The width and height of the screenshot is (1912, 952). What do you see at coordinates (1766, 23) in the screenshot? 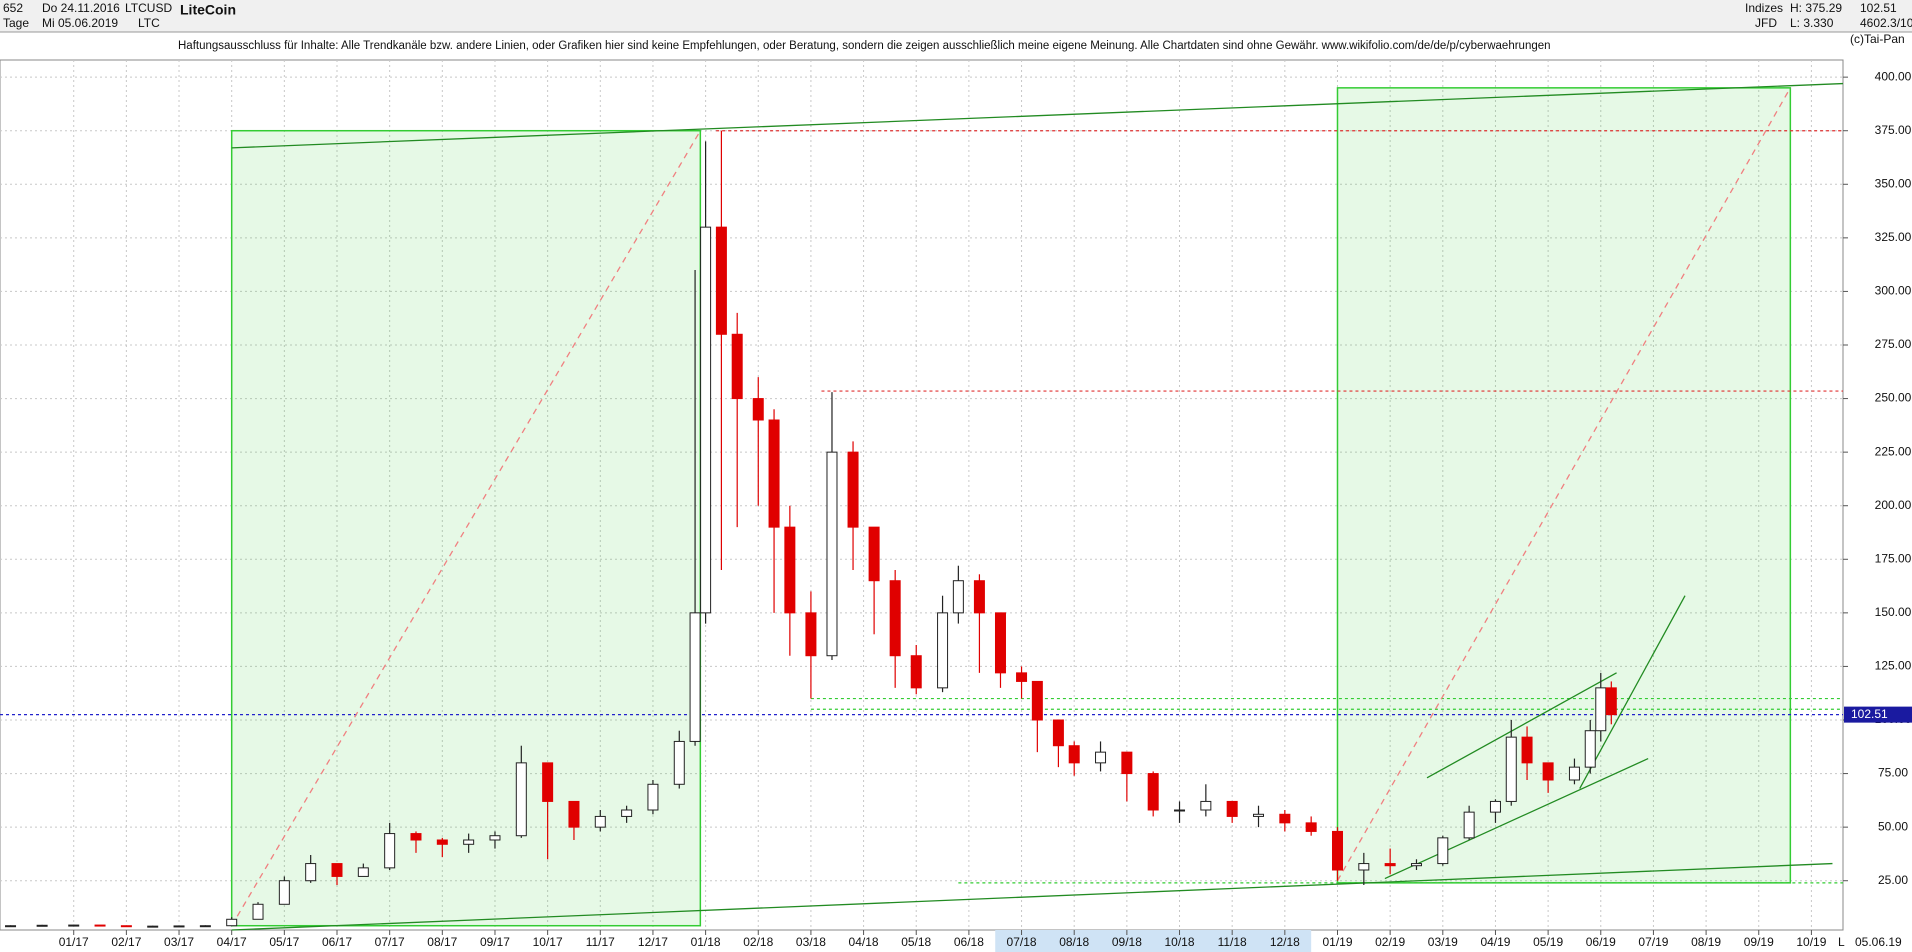
I see `header-source: JFD` at bounding box center [1766, 23].